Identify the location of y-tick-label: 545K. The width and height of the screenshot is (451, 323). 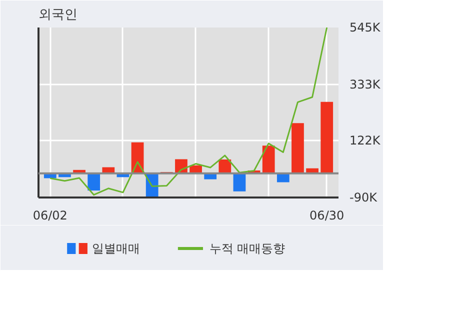
(366, 27).